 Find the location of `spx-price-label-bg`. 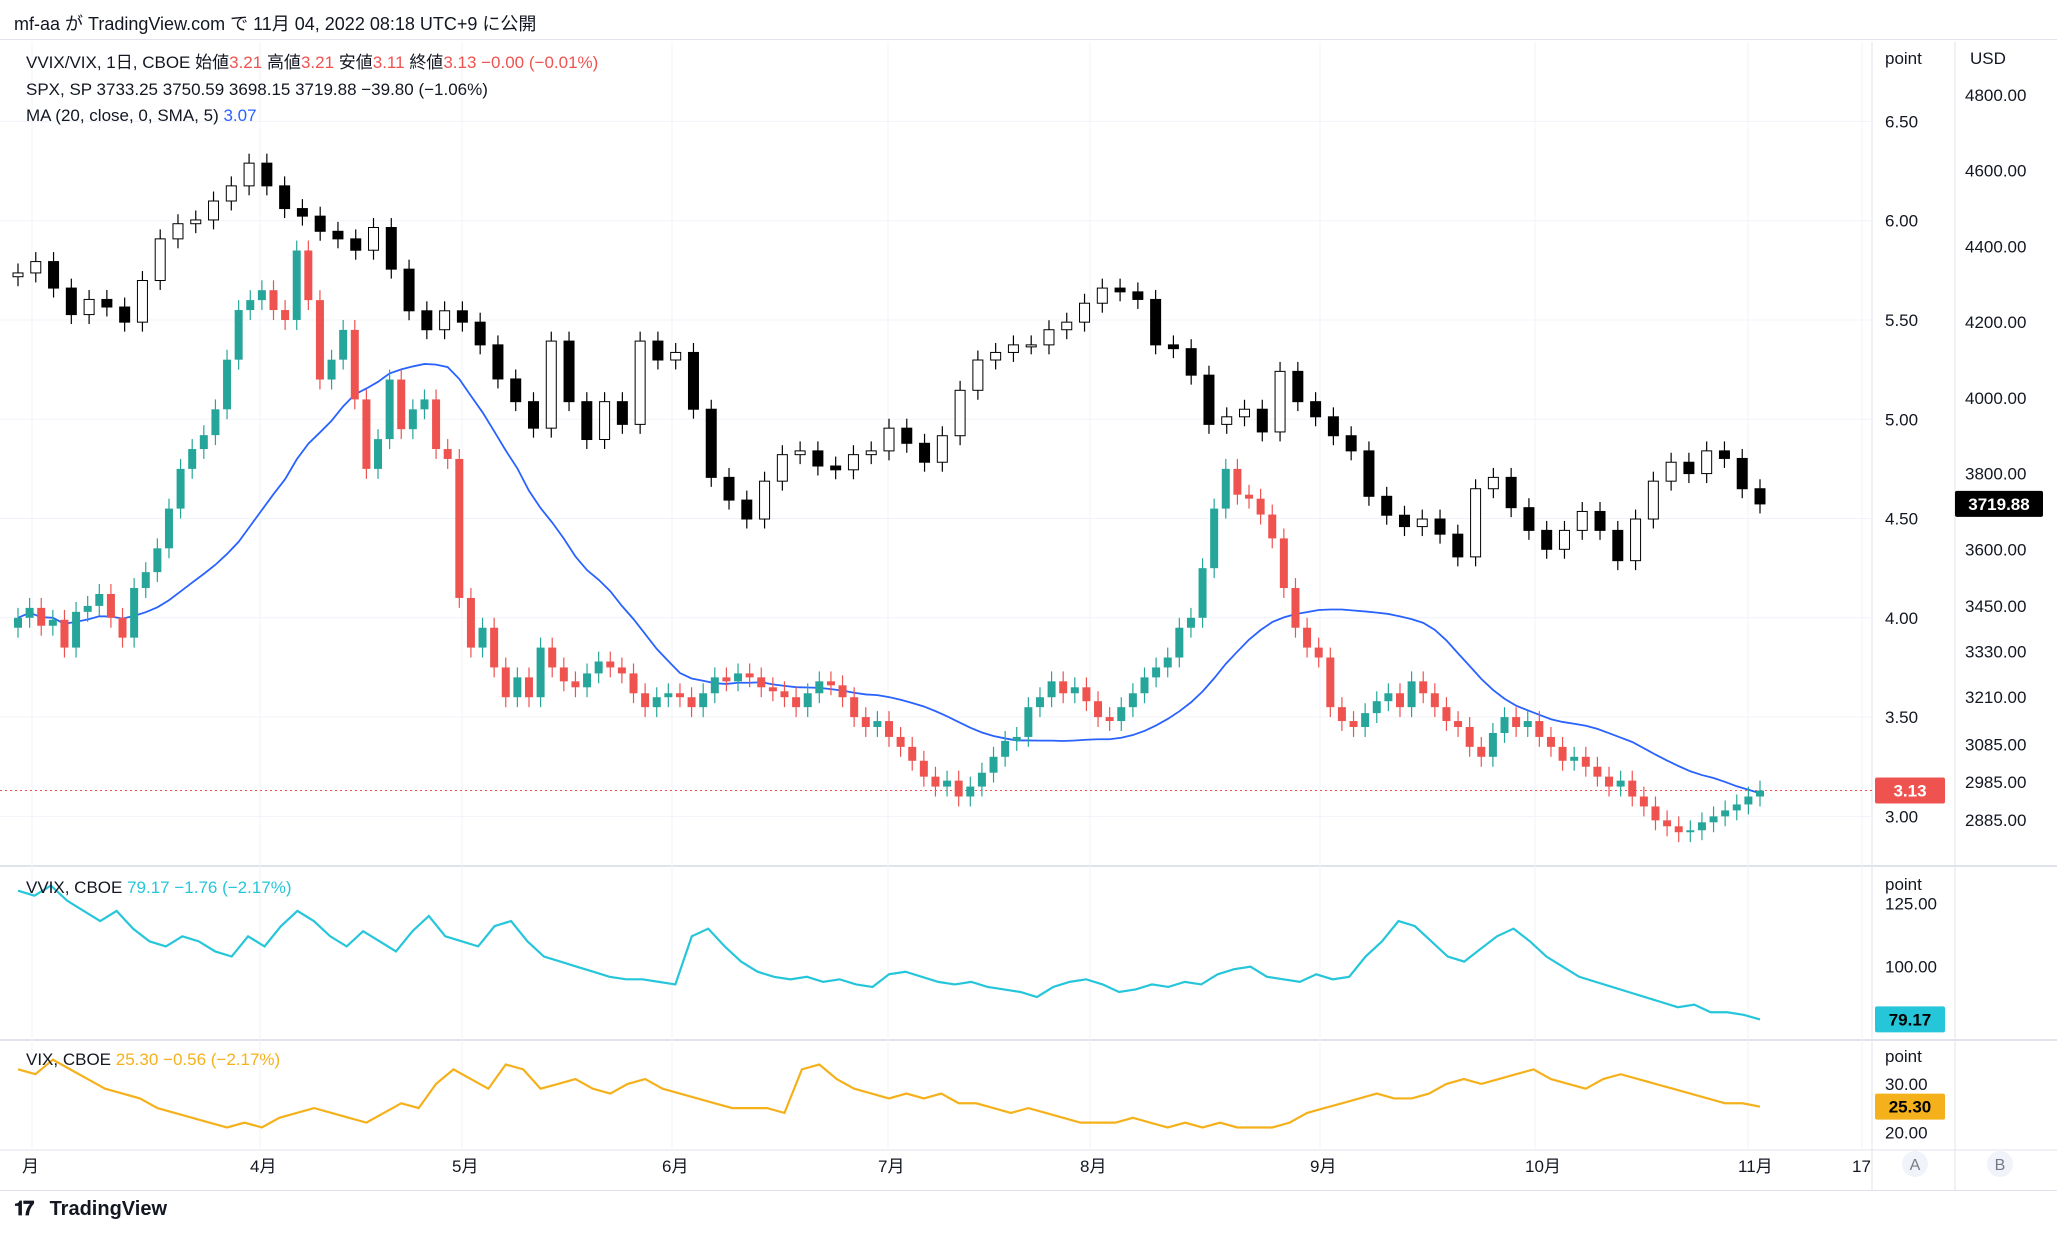

spx-price-label-bg is located at coordinates (1999, 503).